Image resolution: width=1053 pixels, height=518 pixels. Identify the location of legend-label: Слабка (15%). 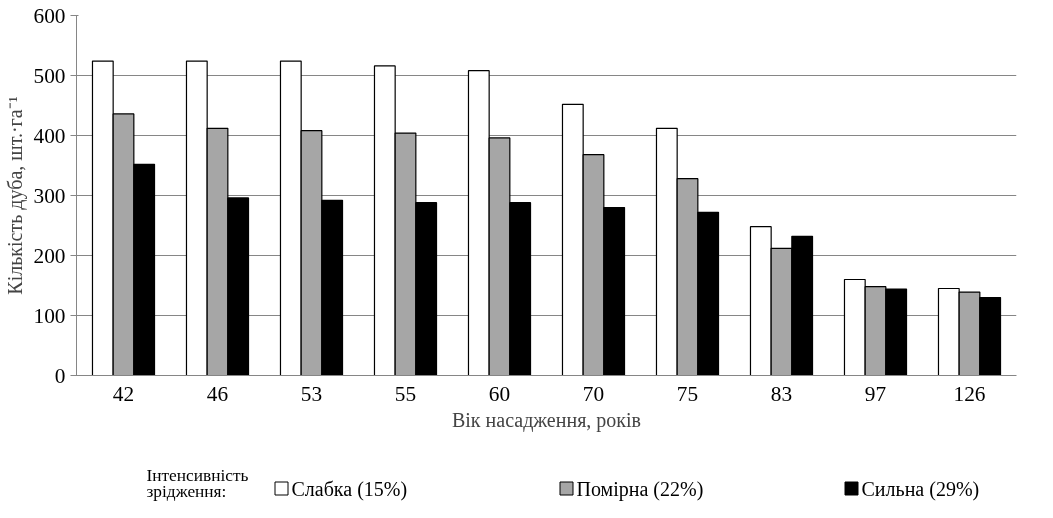
(349, 489).